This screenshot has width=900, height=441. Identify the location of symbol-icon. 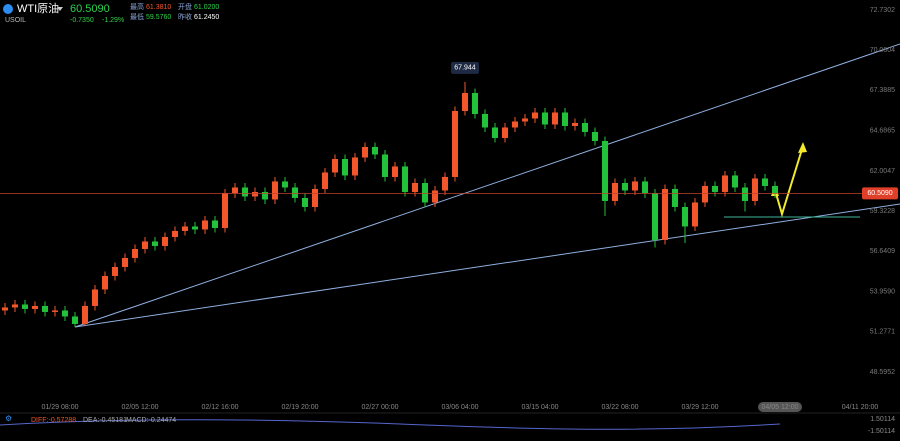
(8, 9).